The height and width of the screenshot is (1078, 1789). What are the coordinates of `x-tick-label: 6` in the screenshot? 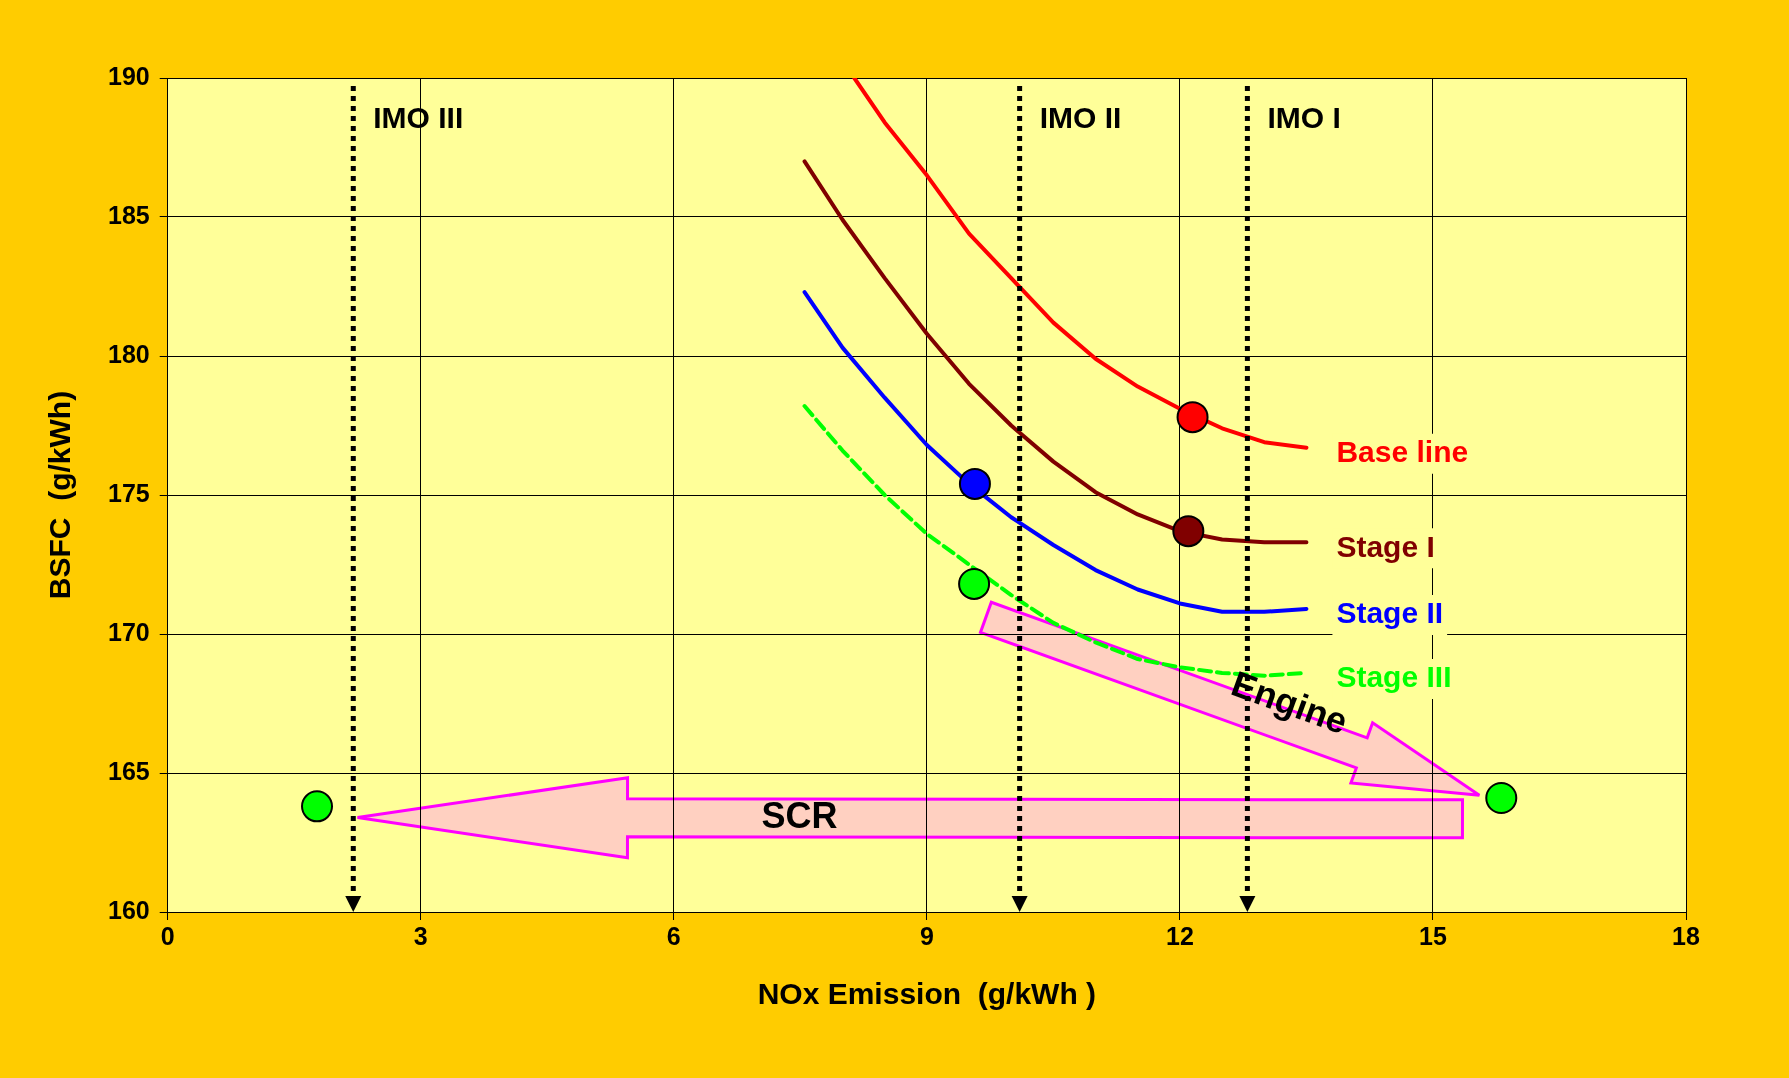 It's located at (673, 935).